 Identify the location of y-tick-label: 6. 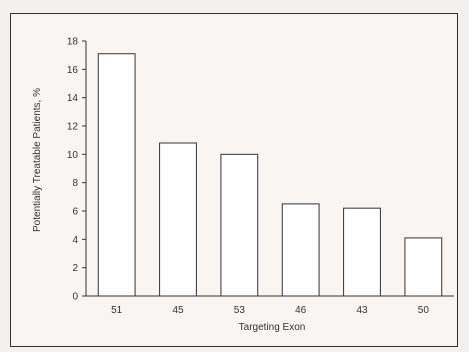
(75, 212).